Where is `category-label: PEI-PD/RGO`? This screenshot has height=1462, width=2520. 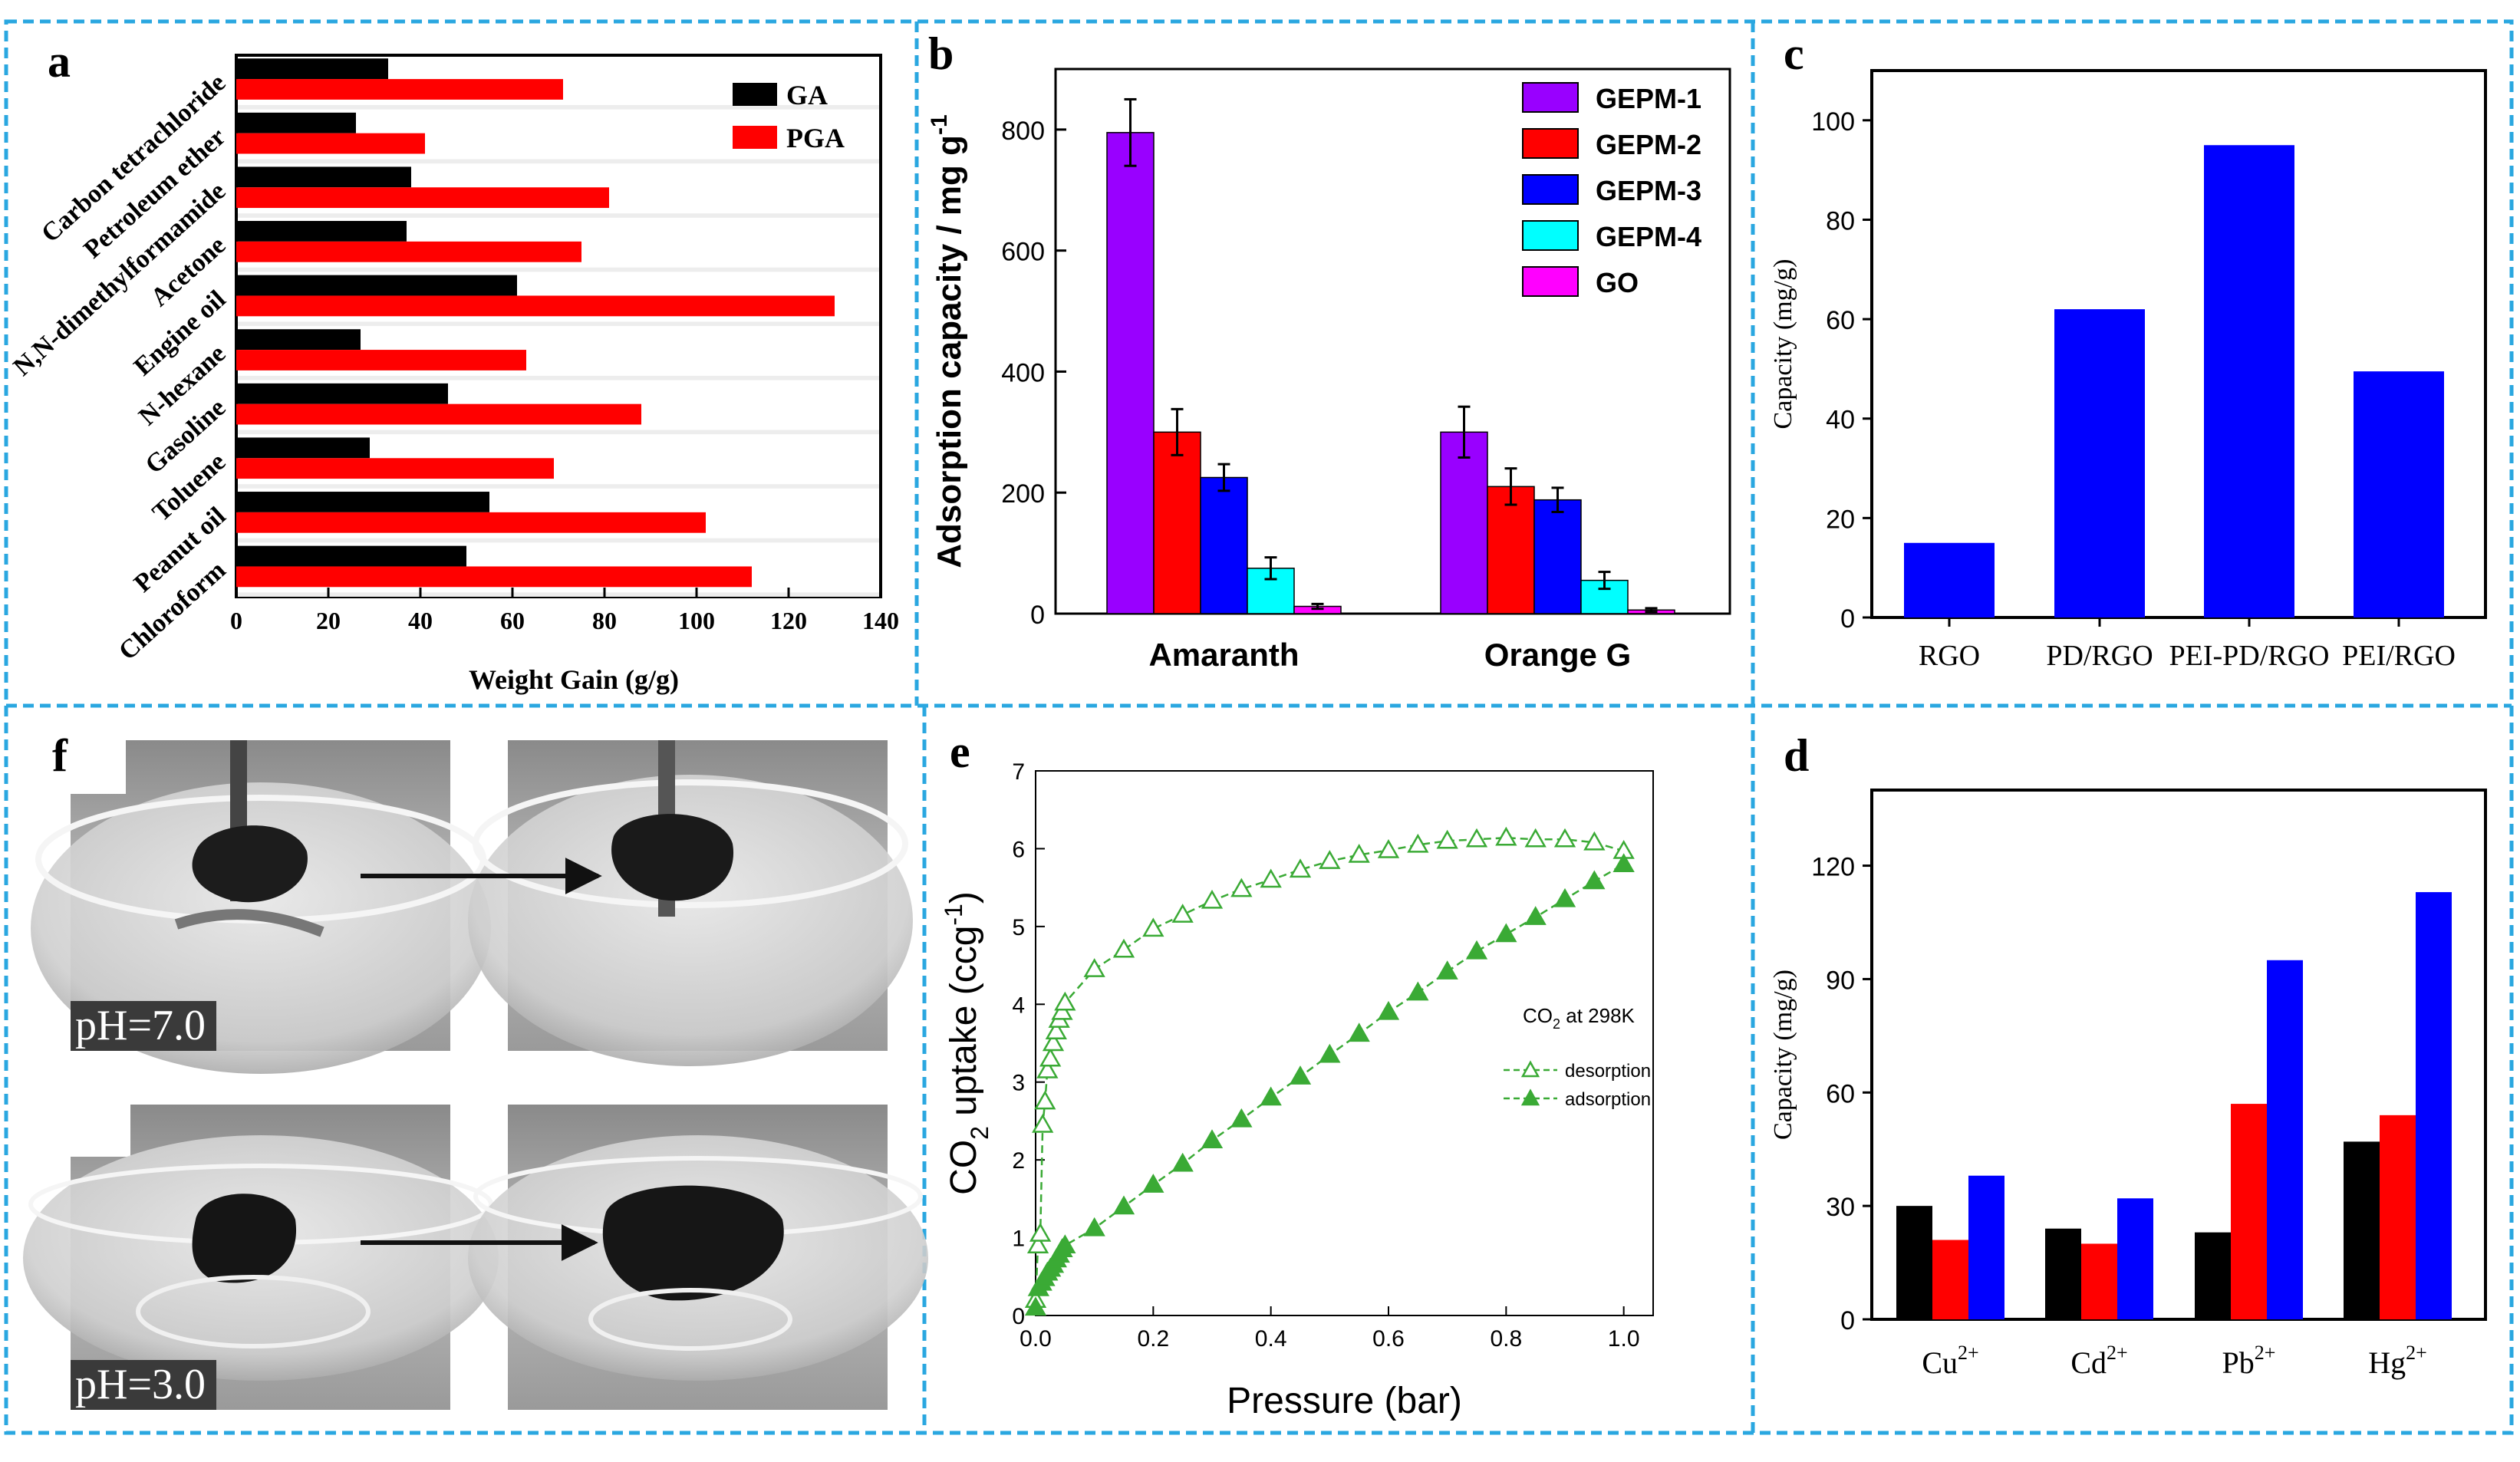 category-label: PEI-PD/RGO is located at coordinates (2249, 656).